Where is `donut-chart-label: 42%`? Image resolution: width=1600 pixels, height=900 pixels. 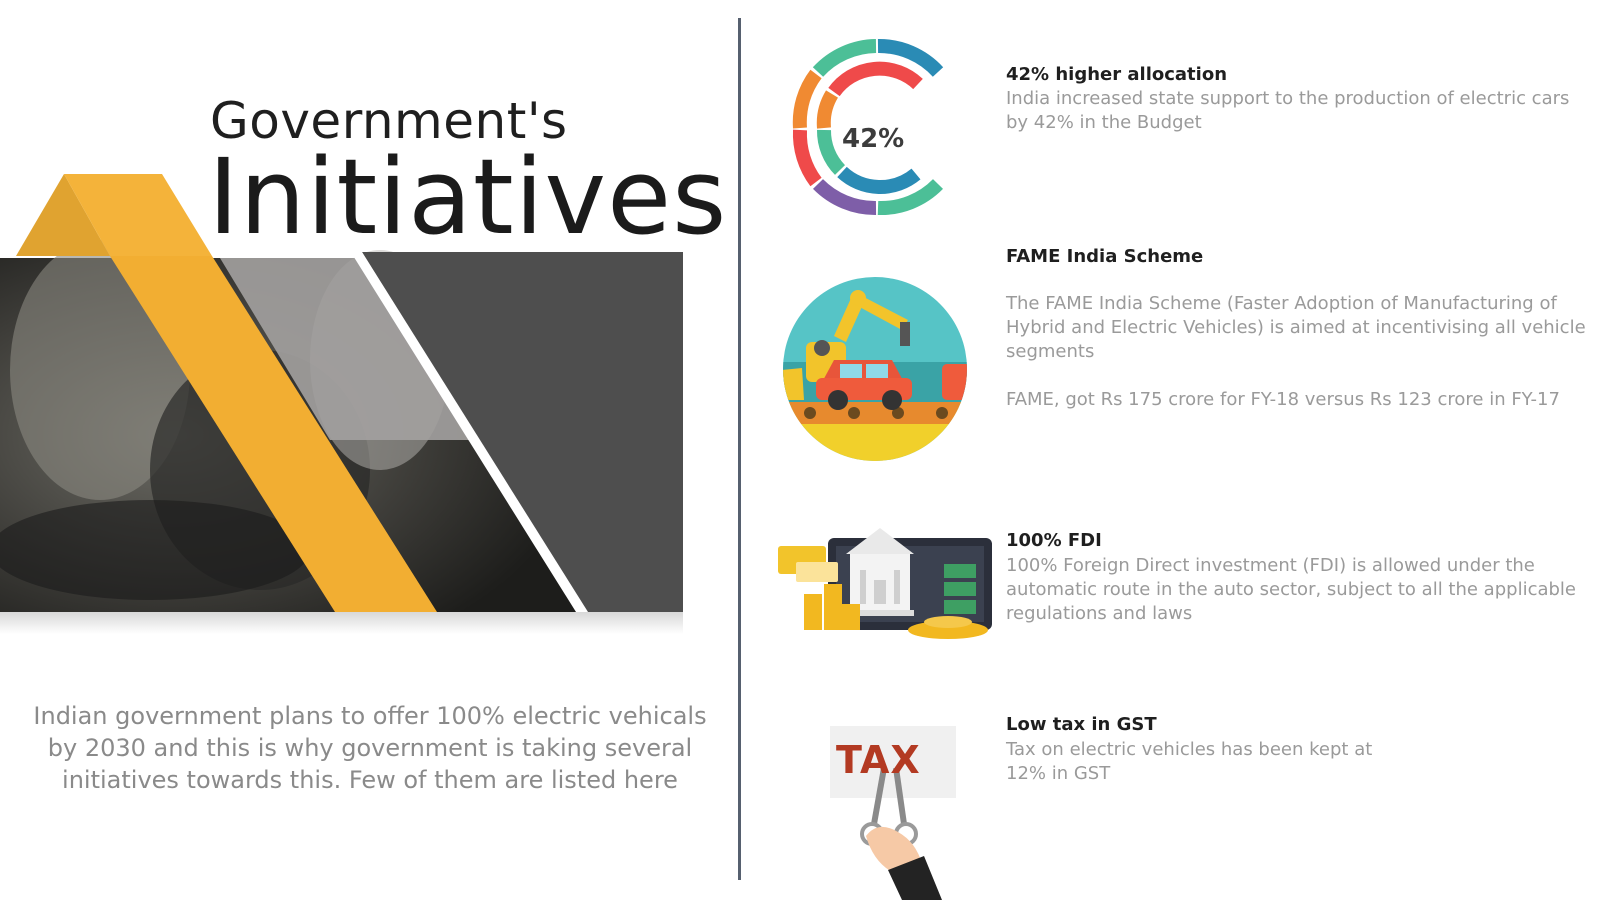 donut-chart-label: 42% is located at coordinates (873, 139).